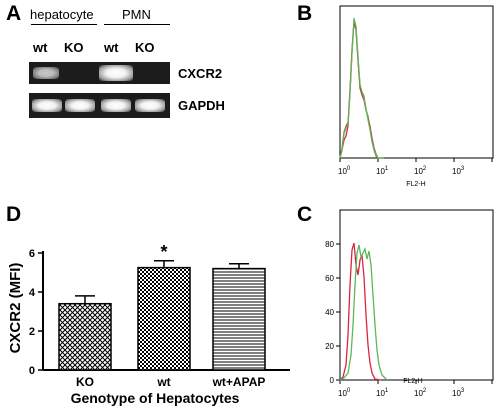 The image size is (500, 409). I want to click on x-tick-label: wt+APAP, so click(239, 382).